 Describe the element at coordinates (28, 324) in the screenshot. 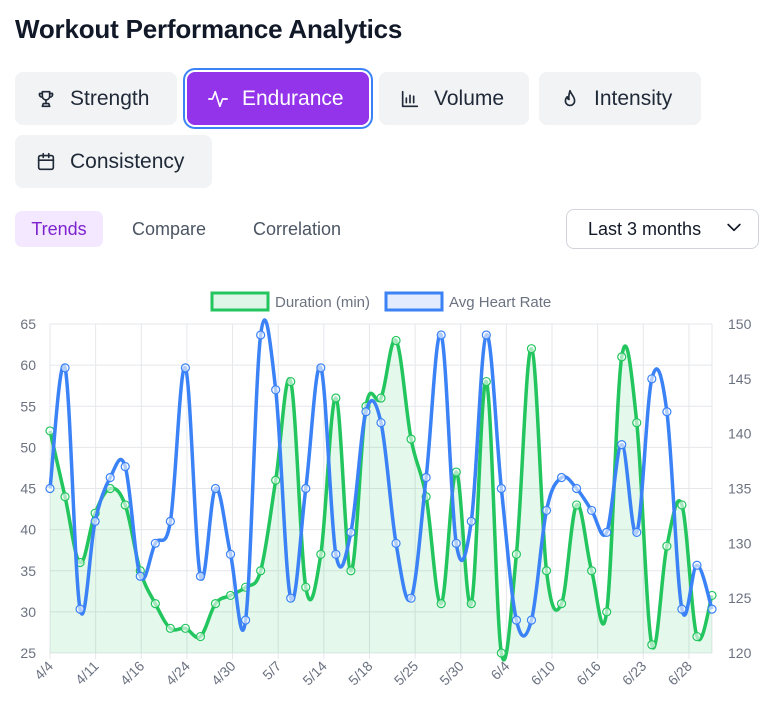

I see `y-left-tick-label: 65` at that location.